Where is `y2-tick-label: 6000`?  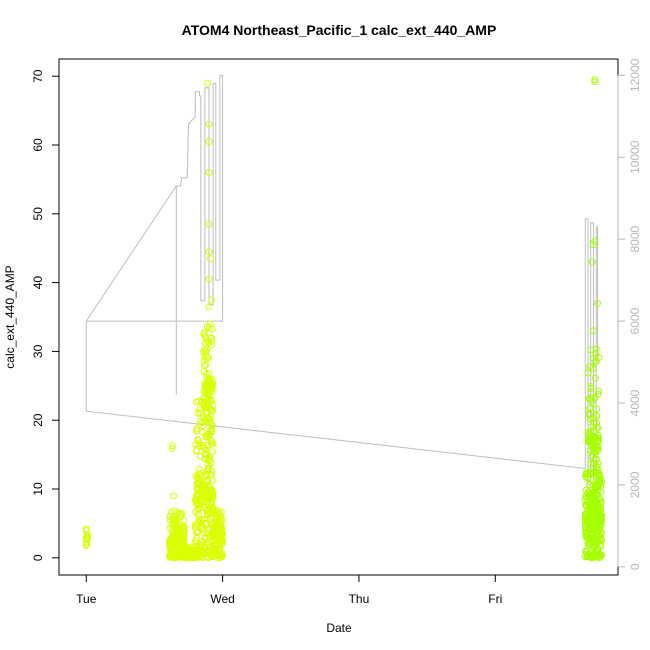
y2-tick-label: 6000 is located at coordinates (635, 320).